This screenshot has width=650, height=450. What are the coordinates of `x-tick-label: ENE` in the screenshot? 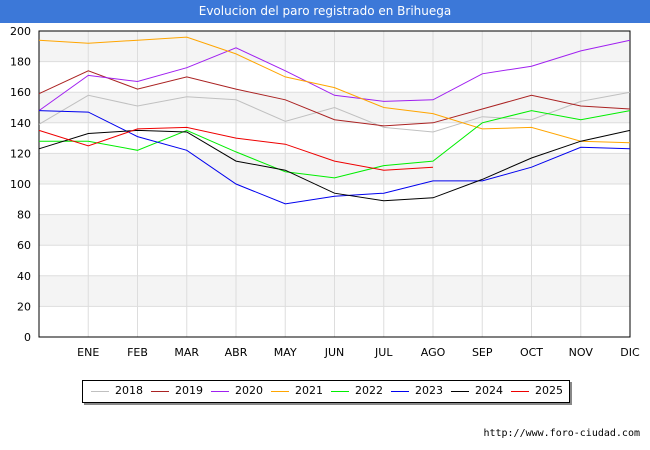 It's located at (88, 352).